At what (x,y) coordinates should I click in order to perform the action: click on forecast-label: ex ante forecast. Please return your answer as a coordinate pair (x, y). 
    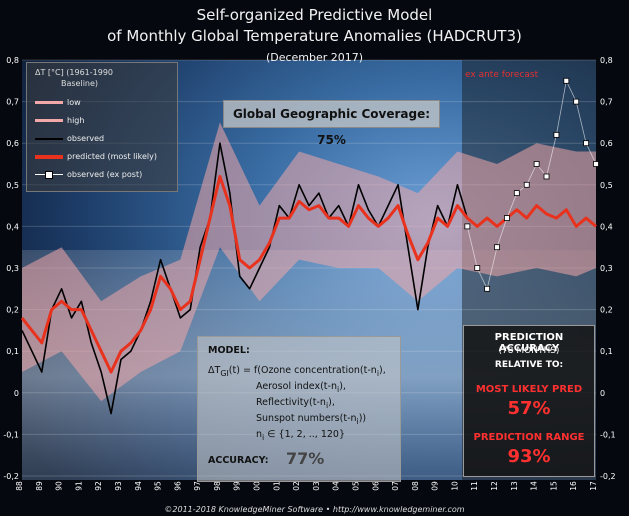
    Looking at the image, I should click on (502, 75).